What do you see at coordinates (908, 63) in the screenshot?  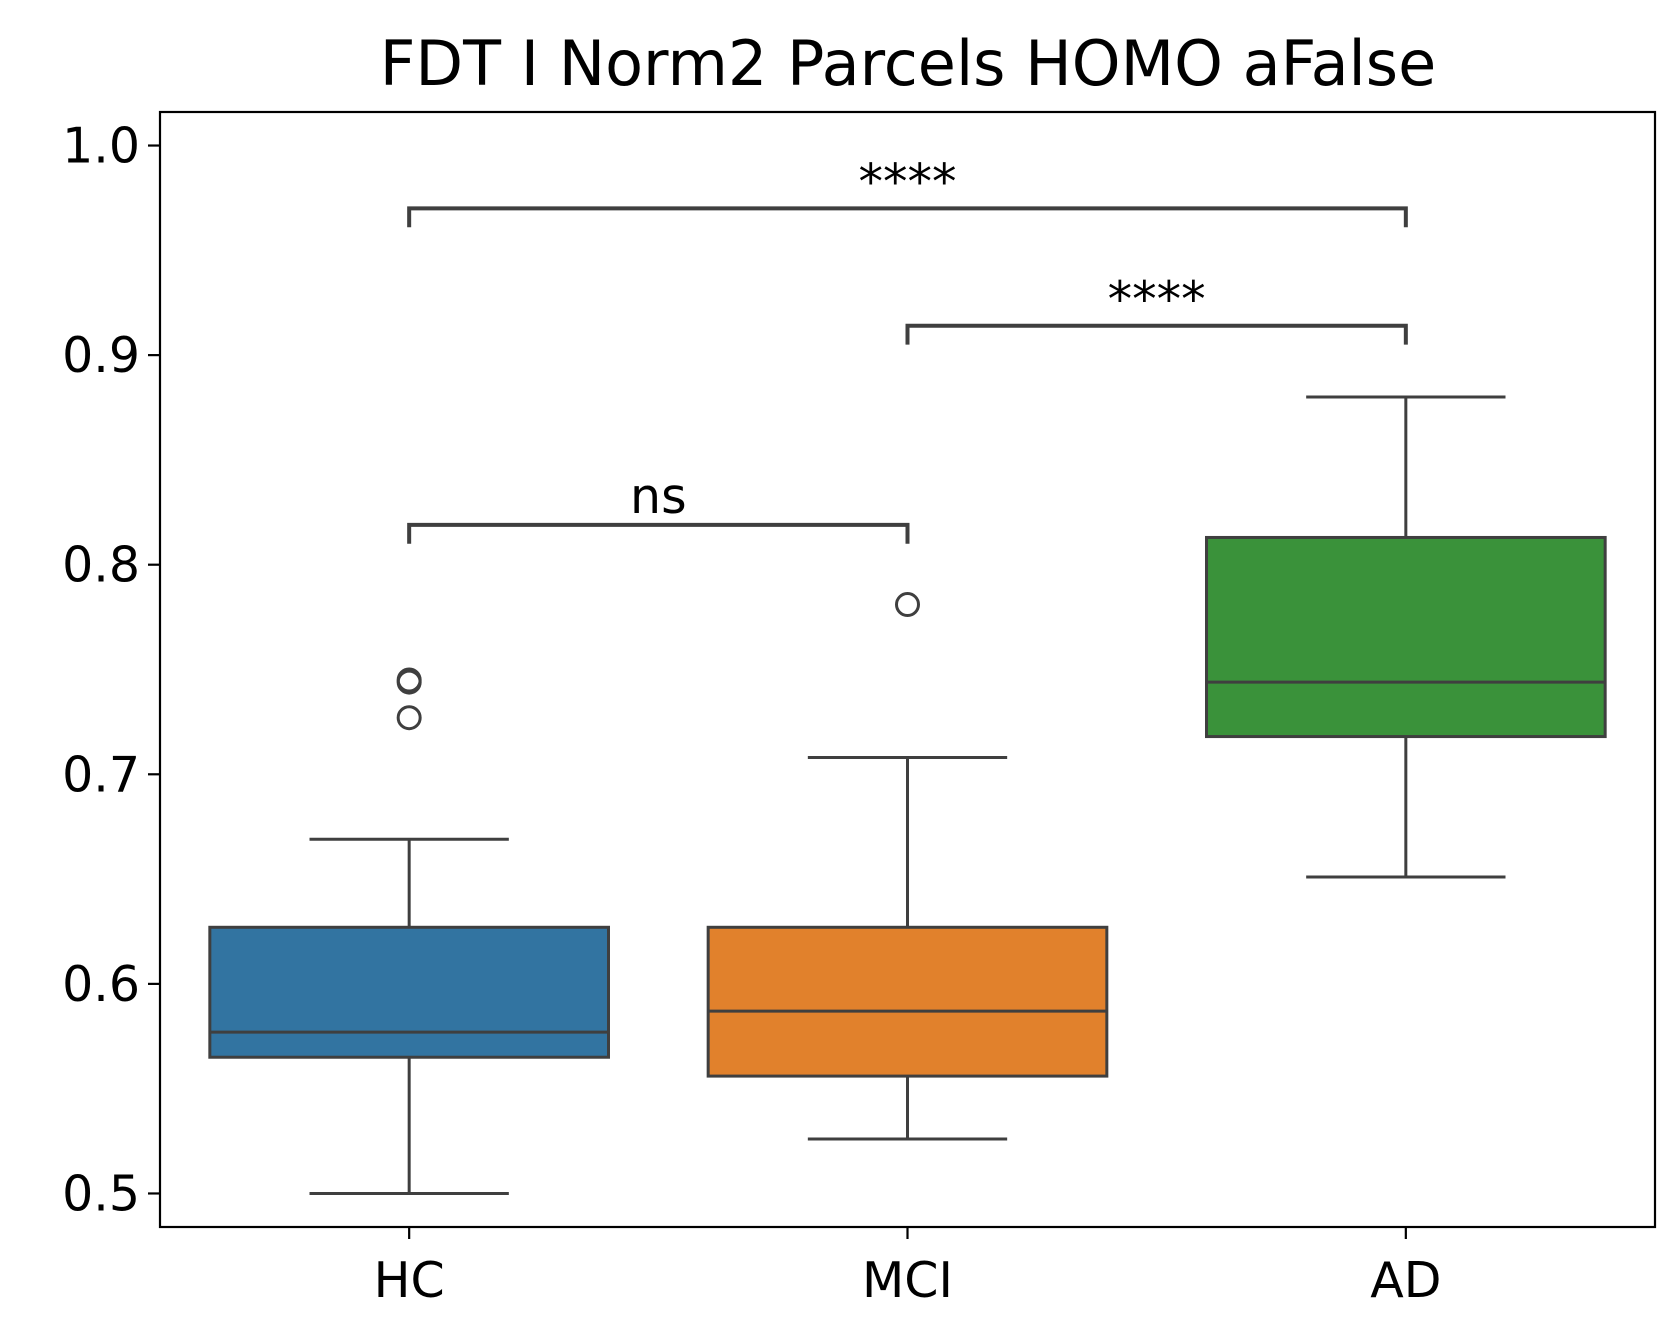 I see `chart-title: FDT I Norm2 Parcels HOMO aFalse` at bounding box center [908, 63].